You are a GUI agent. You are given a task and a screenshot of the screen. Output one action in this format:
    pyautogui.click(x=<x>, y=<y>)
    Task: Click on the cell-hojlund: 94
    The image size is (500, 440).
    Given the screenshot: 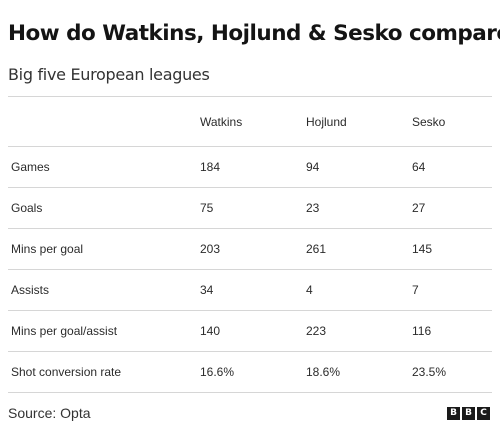 What is the action you would take?
    pyautogui.click(x=313, y=167)
    